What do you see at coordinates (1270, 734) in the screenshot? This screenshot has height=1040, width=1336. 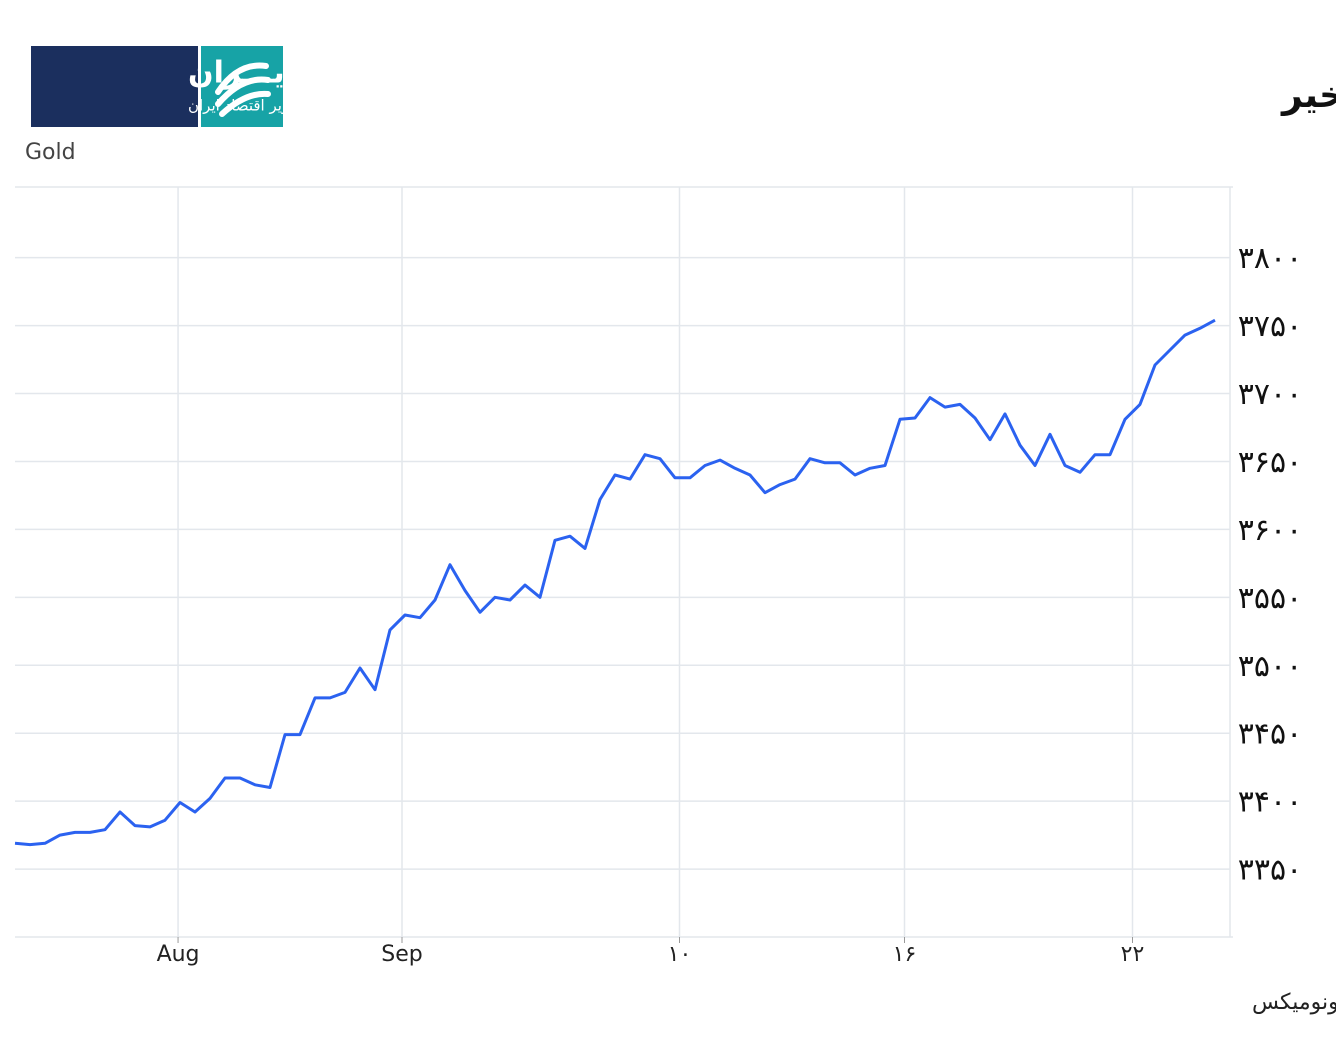 I see `y-tick-label: ۳۴۵۰` at bounding box center [1270, 734].